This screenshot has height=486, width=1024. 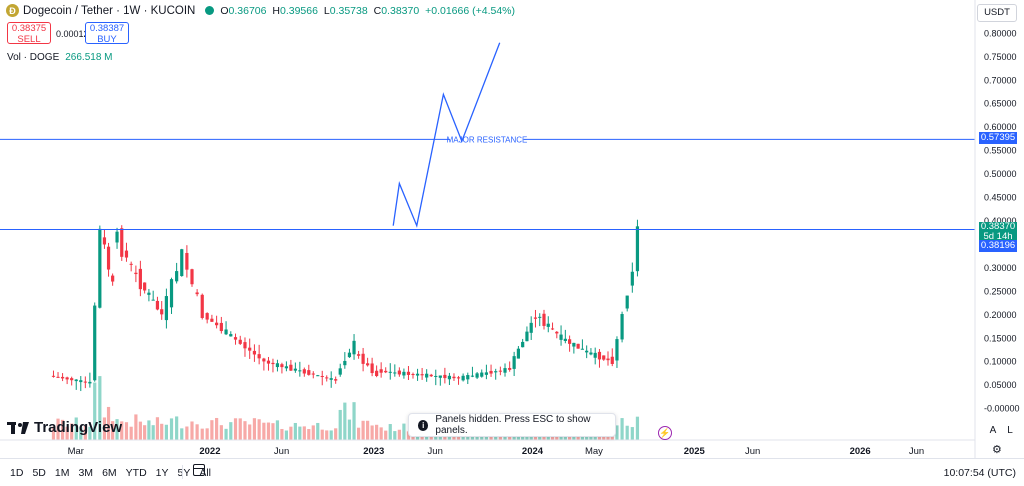 I want to click on time-tick-label: 2026, so click(x=860, y=451).